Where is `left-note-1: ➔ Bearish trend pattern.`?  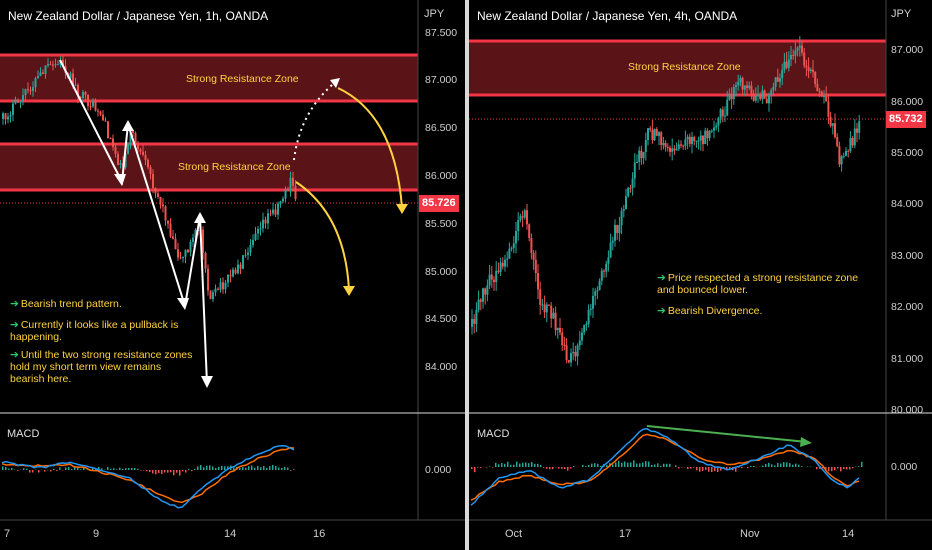 left-note-1: ➔ Bearish trend pattern. is located at coordinates (66, 304).